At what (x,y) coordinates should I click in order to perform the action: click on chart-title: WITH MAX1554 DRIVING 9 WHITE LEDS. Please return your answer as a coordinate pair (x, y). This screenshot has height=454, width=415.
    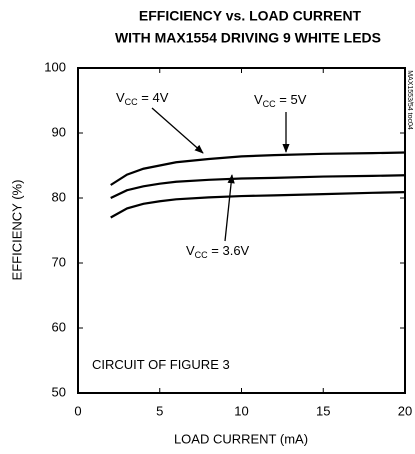
    Looking at the image, I should click on (248, 38).